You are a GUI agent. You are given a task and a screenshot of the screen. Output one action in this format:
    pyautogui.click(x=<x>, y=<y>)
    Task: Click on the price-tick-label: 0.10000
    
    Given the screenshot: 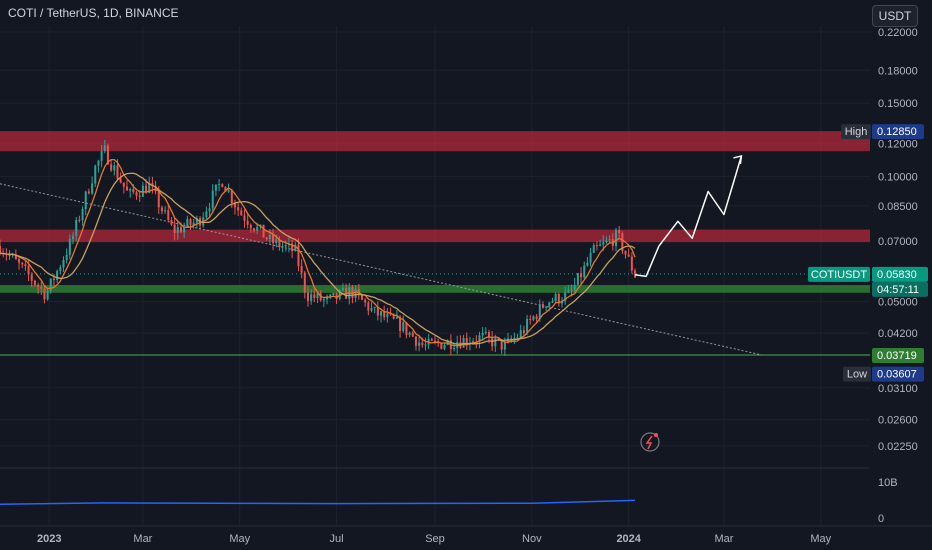 What is the action you would take?
    pyautogui.click(x=898, y=177)
    